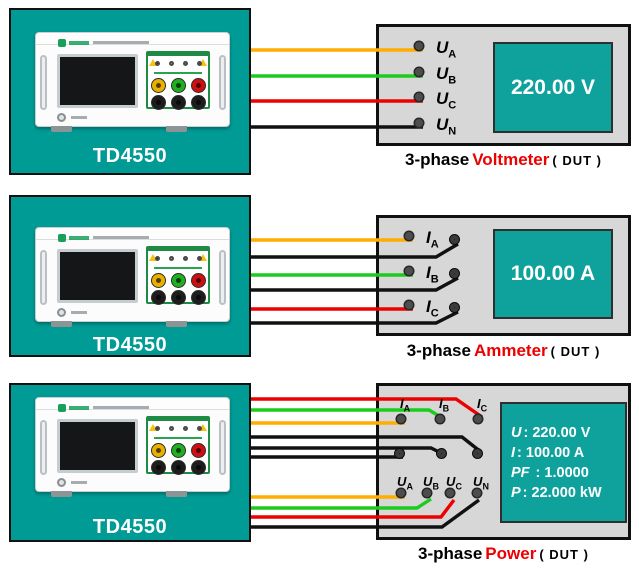 This screenshot has height=568, width=639. What do you see at coordinates (409, 305) in the screenshot?
I see `terminal-ic` at bounding box center [409, 305].